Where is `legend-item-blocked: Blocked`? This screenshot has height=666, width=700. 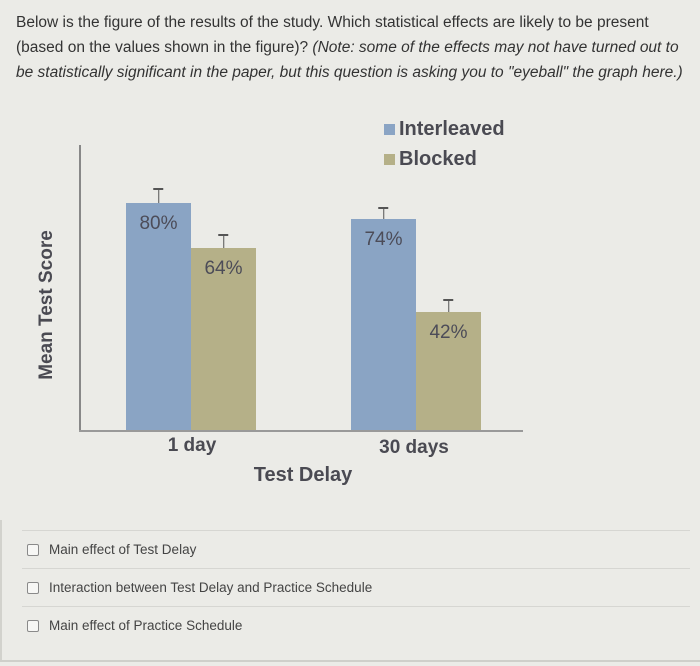 legend-item-blocked: Blocked is located at coordinates (444, 159).